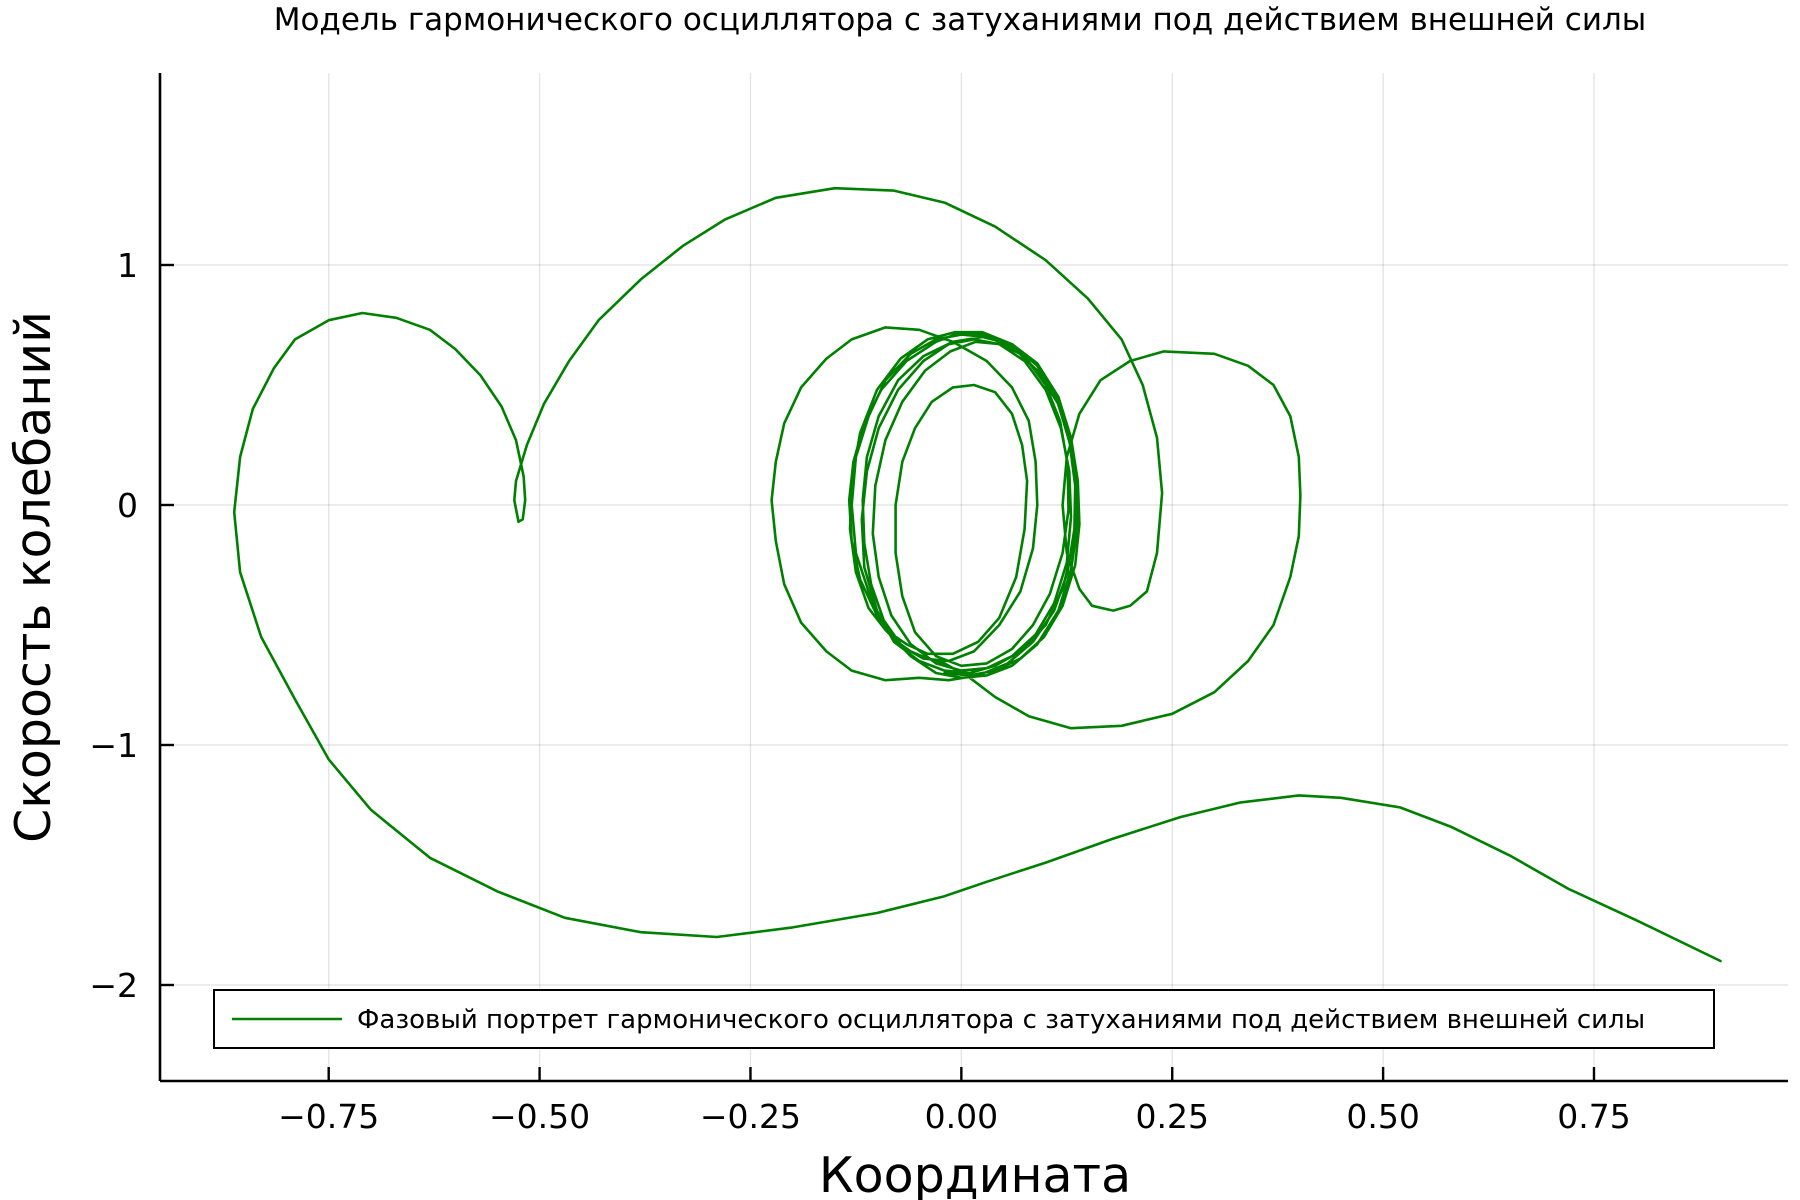 The image size is (1800, 1200). Describe the element at coordinates (113, 745) in the screenshot. I see `y-tick-label: −1` at that location.